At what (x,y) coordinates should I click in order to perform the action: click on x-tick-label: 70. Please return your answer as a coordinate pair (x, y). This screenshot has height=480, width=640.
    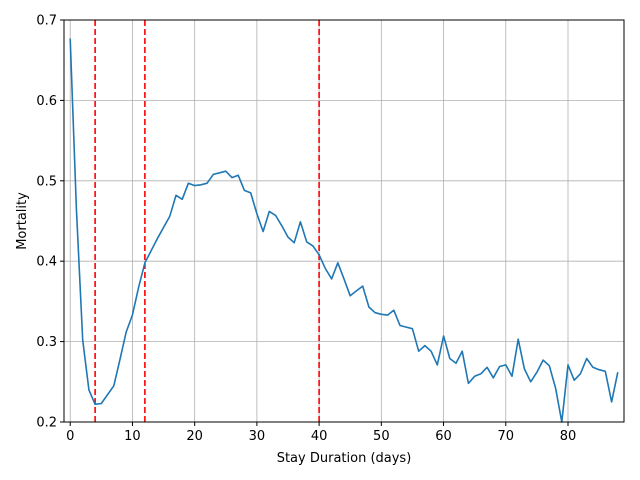
    Looking at the image, I should click on (506, 436).